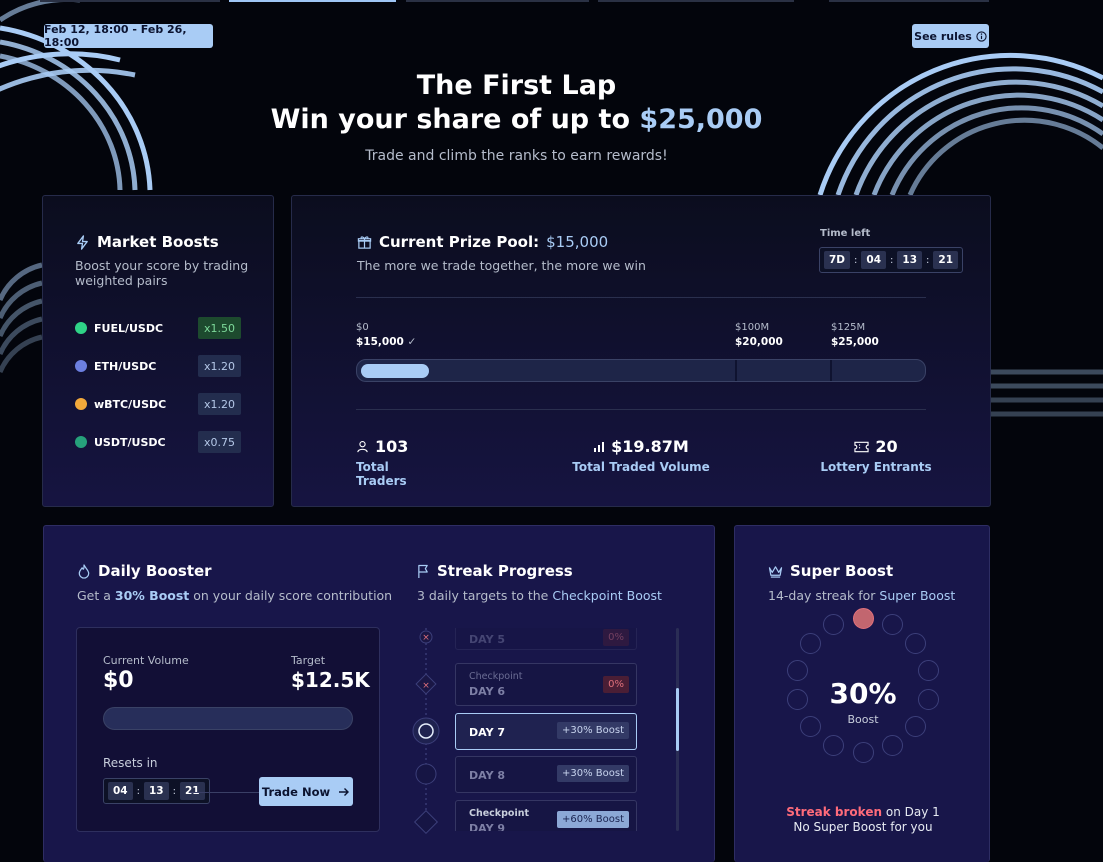 The image size is (1103, 862). What do you see at coordinates (296, 791) in the screenshot?
I see `trade-now-label: Trade Now` at bounding box center [296, 791].